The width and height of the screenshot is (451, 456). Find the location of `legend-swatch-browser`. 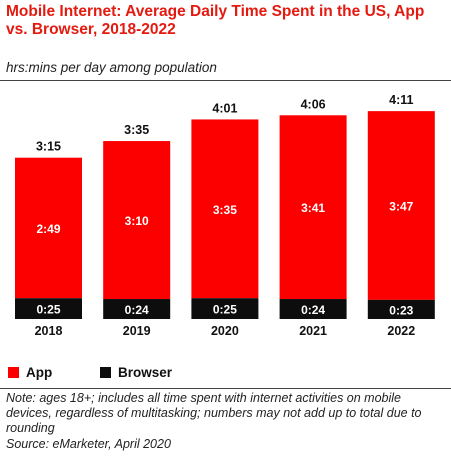

legend-swatch-browser is located at coordinates (105, 372).